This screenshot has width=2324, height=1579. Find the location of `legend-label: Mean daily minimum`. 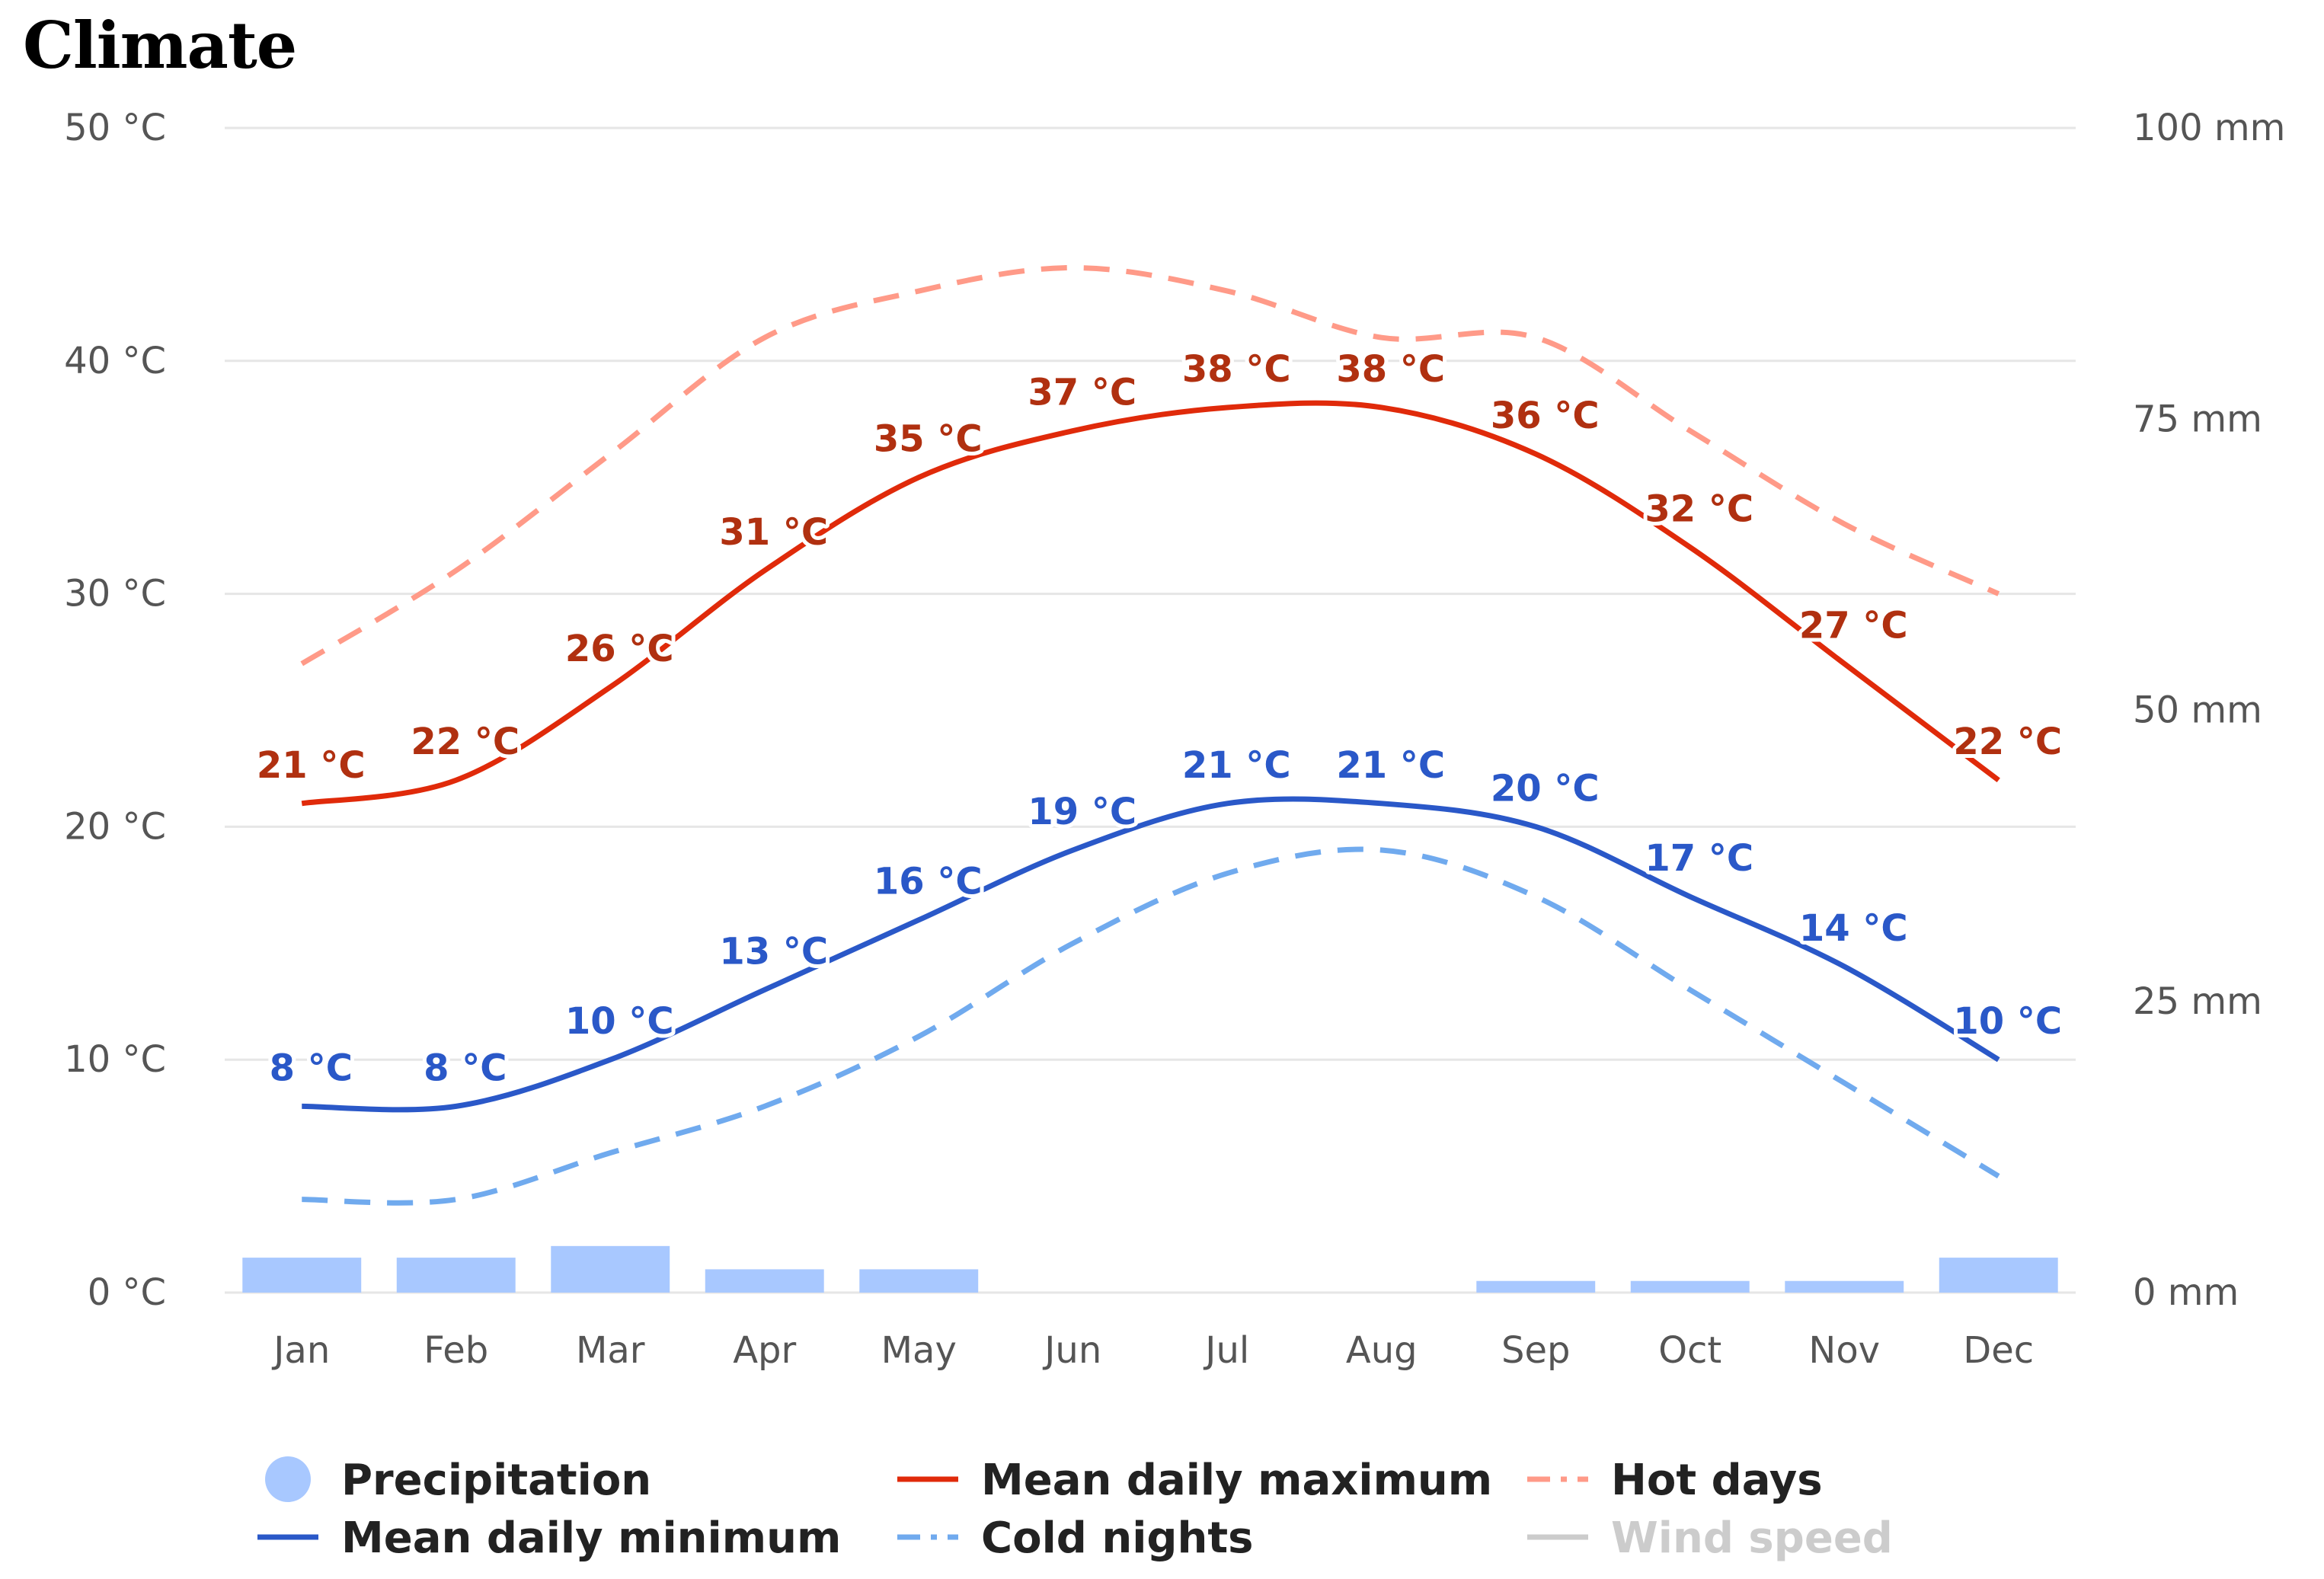

legend-label: Mean daily minimum is located at coordinates (591, 1538).